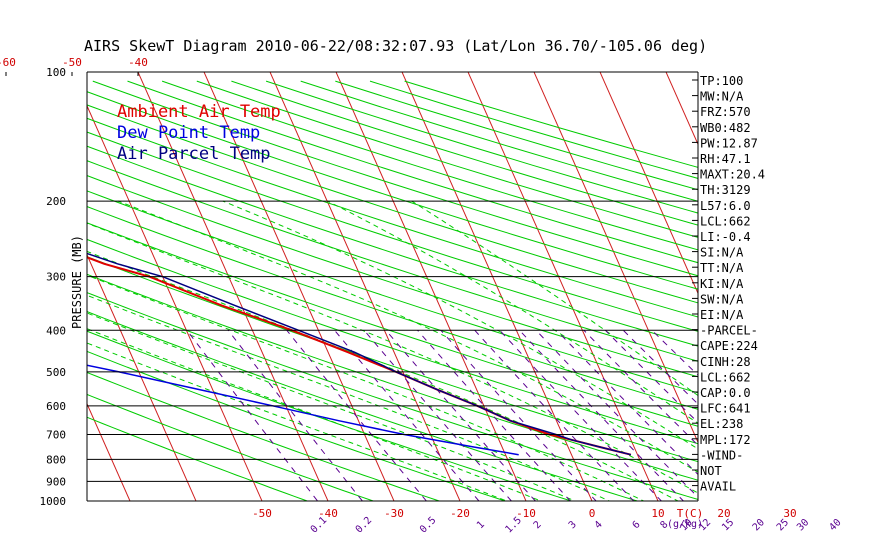  Describe the element at coordinates (725, 393) in the screenshot. I see `stability-index-item: CAP:0.0` at that location.